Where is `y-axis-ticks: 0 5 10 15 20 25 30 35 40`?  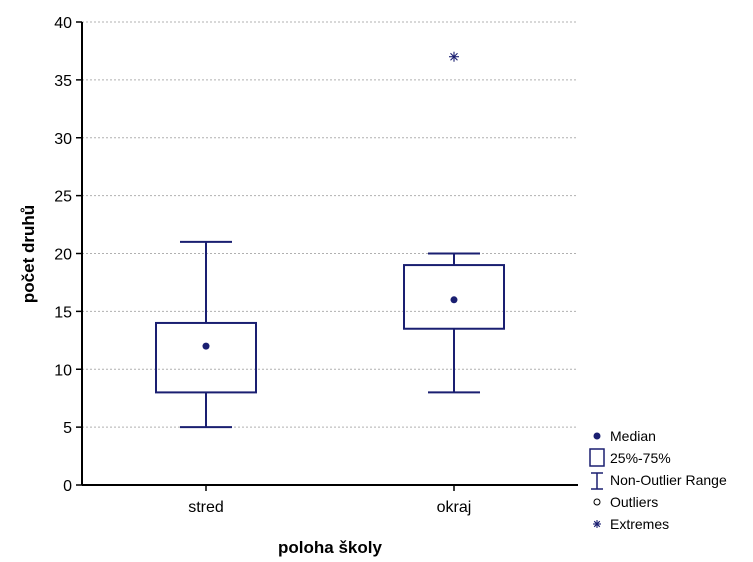 y-axis-ticks: 0 5 10 15 20 25 30 35 40 is located at coordinates (68, 255).